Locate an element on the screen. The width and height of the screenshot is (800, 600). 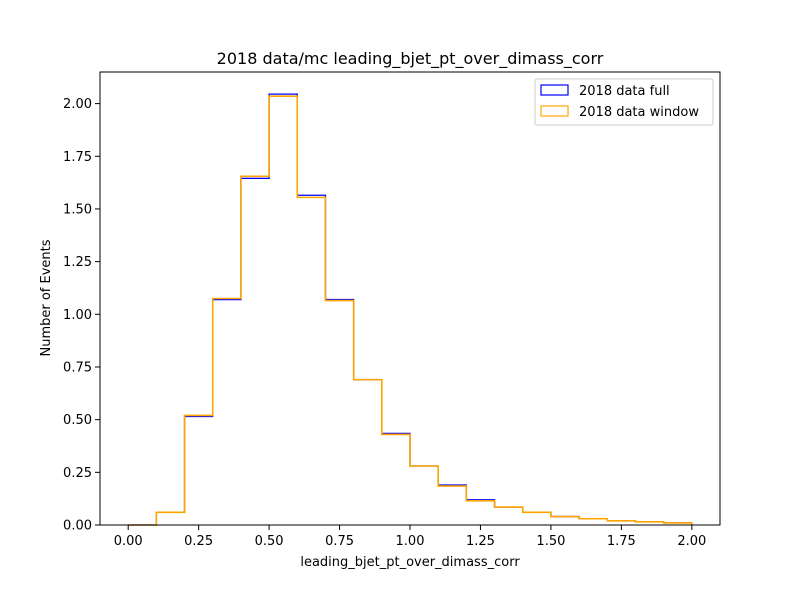
x-axis-label: leading_bjet_pt_over_dimass_corr is located at coordinates (410, 562).